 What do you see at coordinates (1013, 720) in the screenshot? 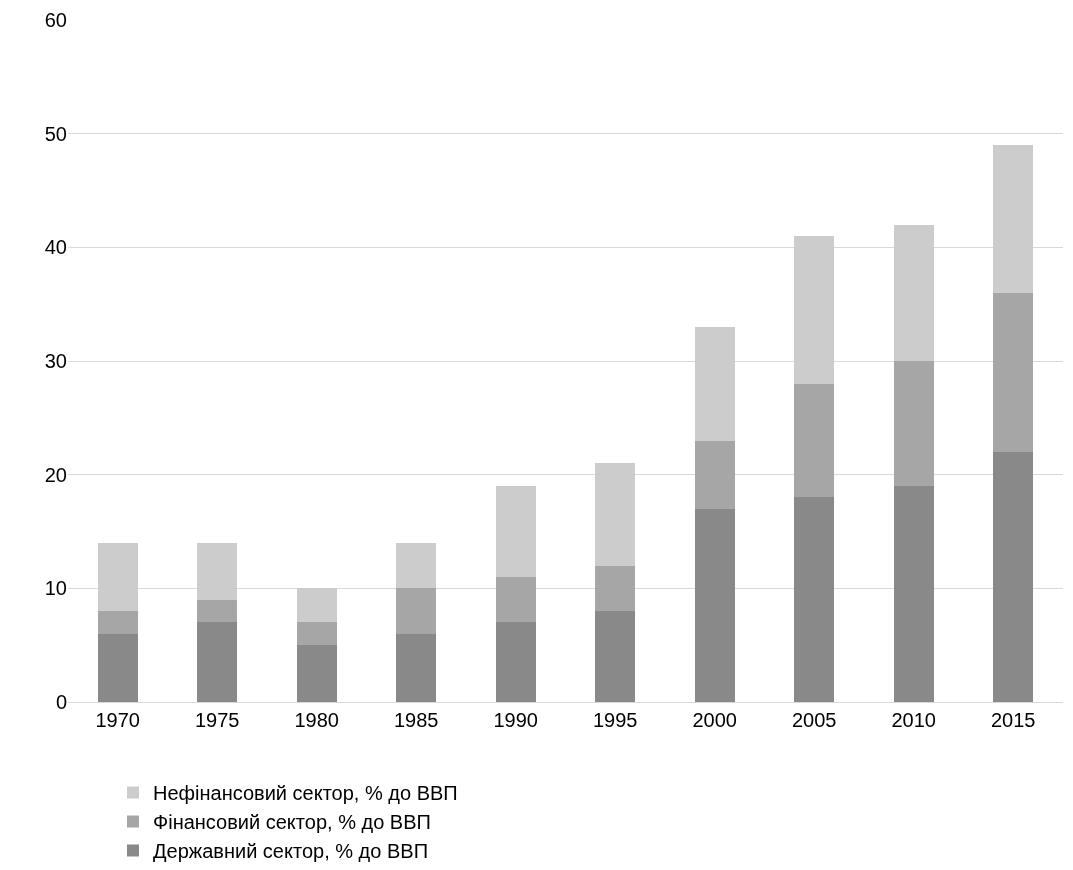
I see `x-tick-label: 2015` at bounding box center [1013, 720].